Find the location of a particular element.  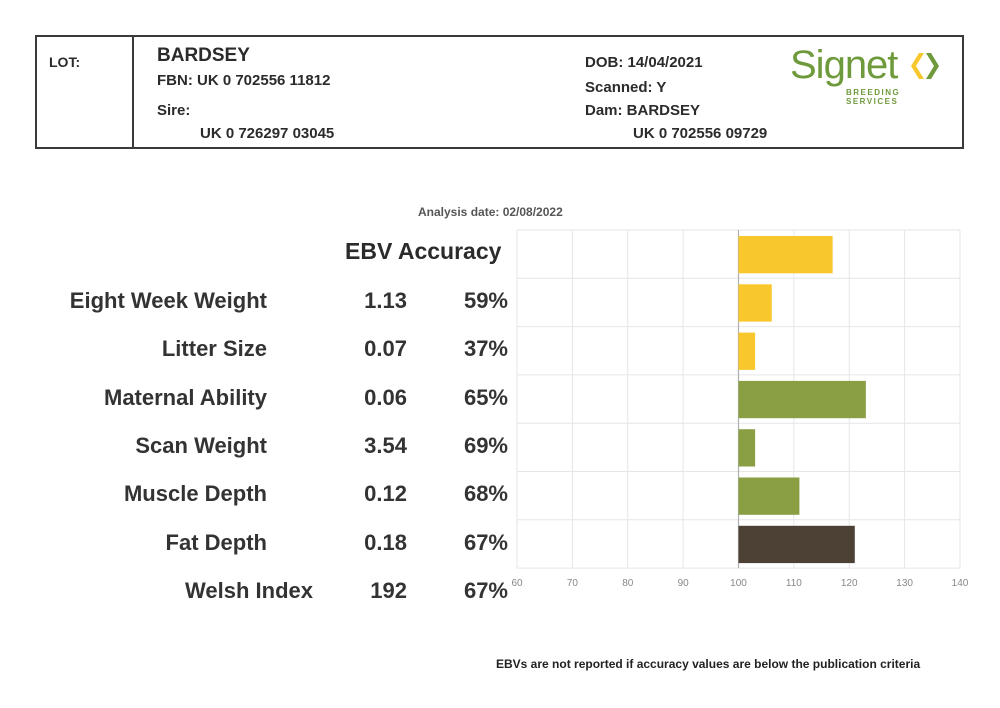

ebv-value: 3.54 is located at coordinates (385, 445).